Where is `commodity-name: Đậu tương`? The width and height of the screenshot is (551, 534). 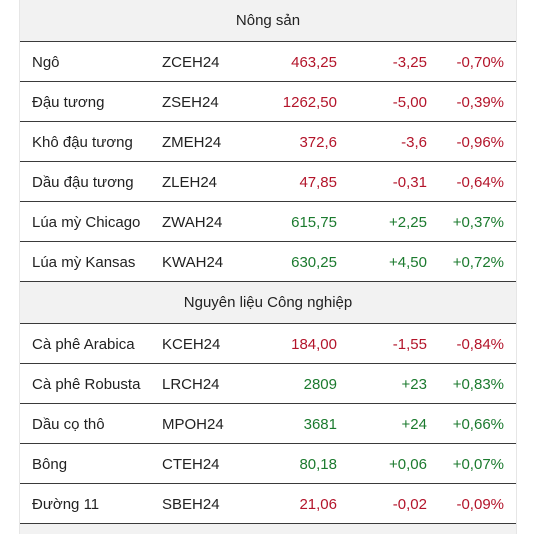
commodity-name: Đậu tương is located at coordinates (68, 102).